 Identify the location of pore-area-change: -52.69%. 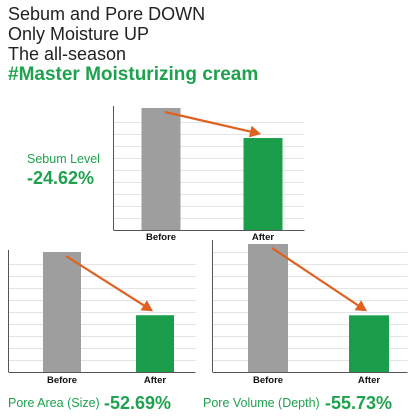
(138, 403).